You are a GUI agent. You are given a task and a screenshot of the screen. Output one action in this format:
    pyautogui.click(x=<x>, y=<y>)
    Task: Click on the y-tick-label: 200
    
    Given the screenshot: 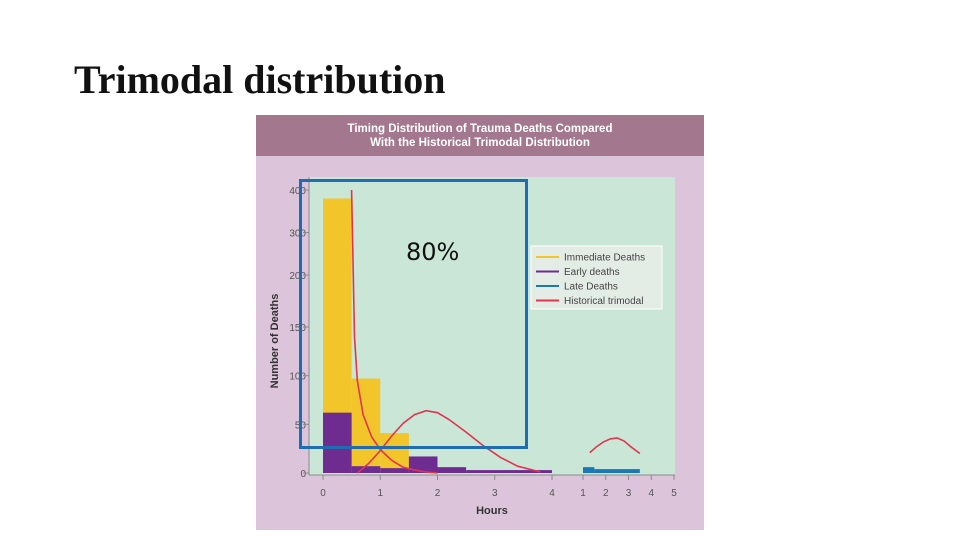 What is the action you would take?
    pyautogui.click(x=297, y=276)
    